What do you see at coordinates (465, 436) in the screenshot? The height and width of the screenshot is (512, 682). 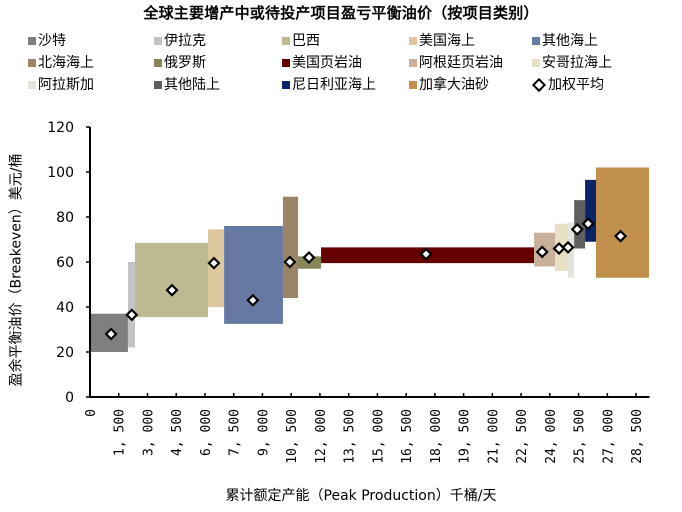 I see `x-tick-label: 19, 500` at bounding box center [465, 436].